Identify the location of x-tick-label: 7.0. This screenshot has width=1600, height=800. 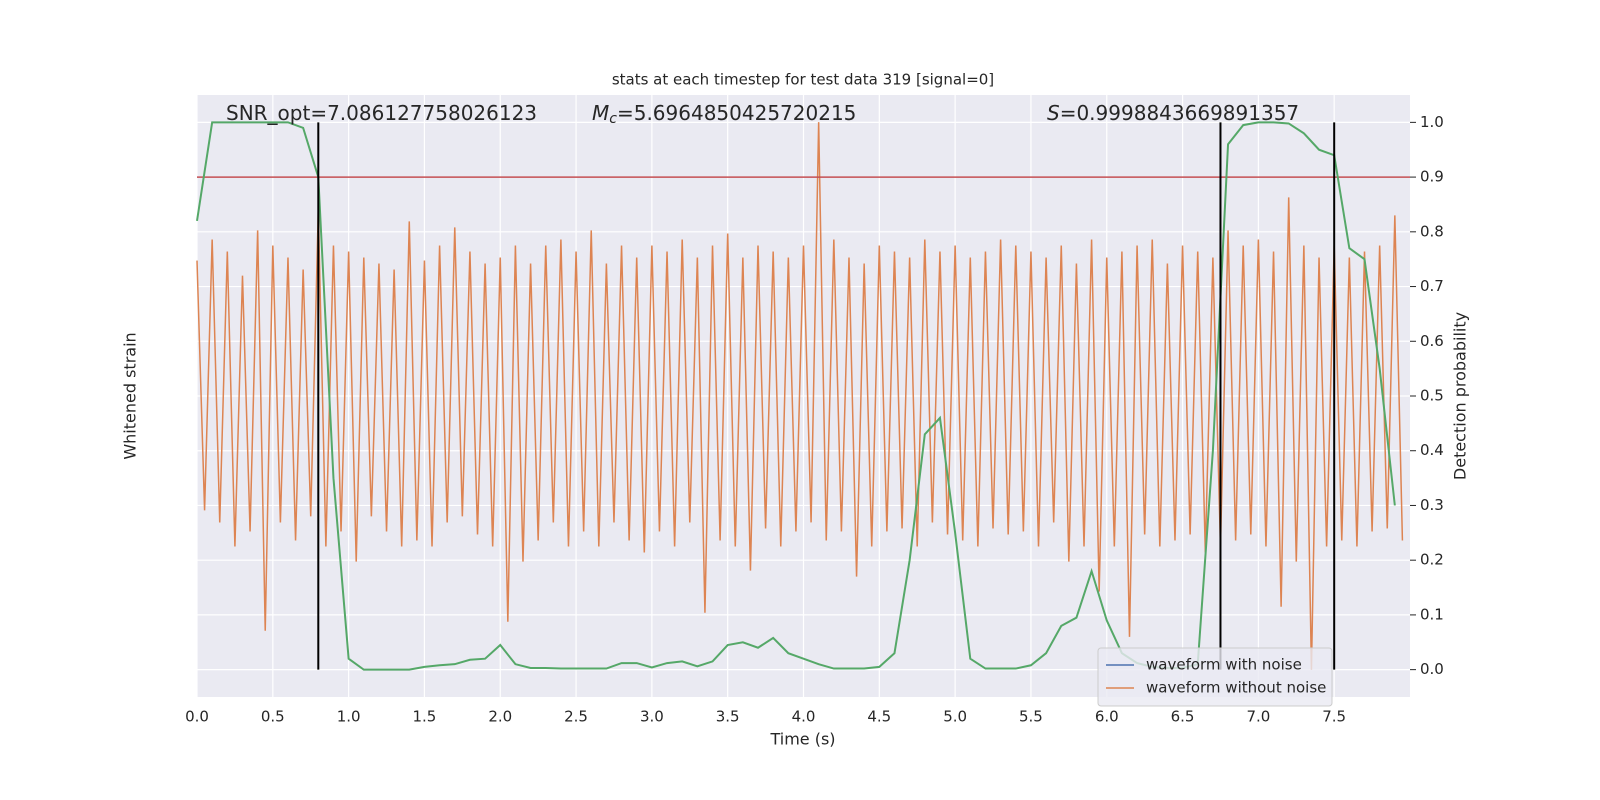
(1258, 717).